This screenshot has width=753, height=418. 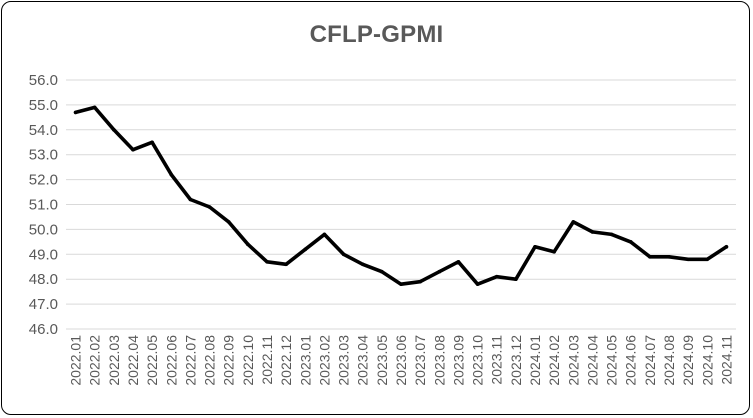 What do you see at coordinates (76, 360) in the screenshot?
I see `x-tick-label: 2022.01` at bounding box center [76, 360].